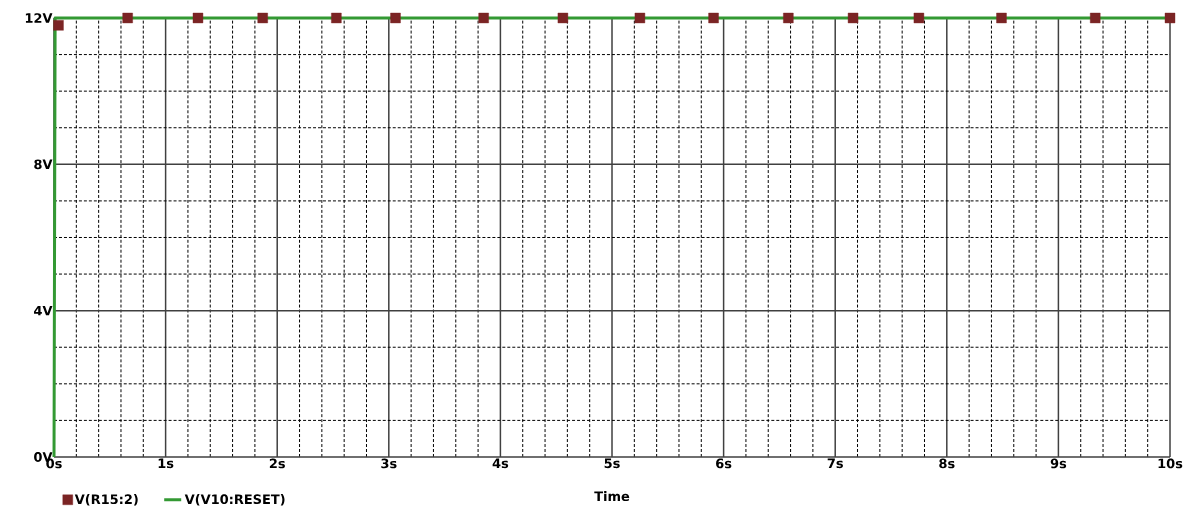  I want to click on x-tick-label: 10s, so click(1170, 463).